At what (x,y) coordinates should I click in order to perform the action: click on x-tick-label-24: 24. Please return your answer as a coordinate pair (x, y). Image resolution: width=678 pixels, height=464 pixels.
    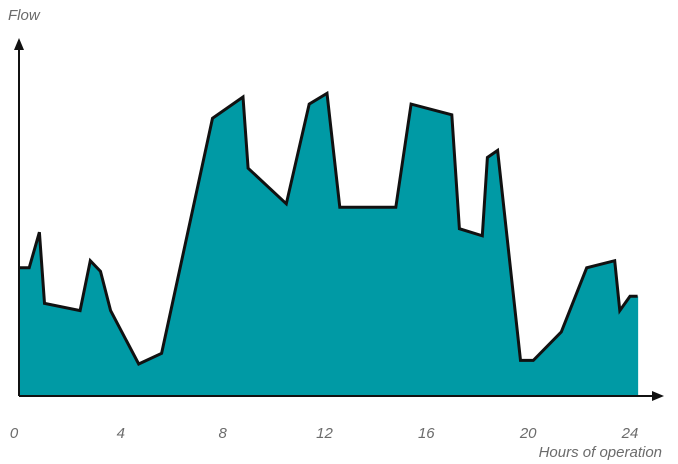
    Looking at the image, I should click on (630, 433).